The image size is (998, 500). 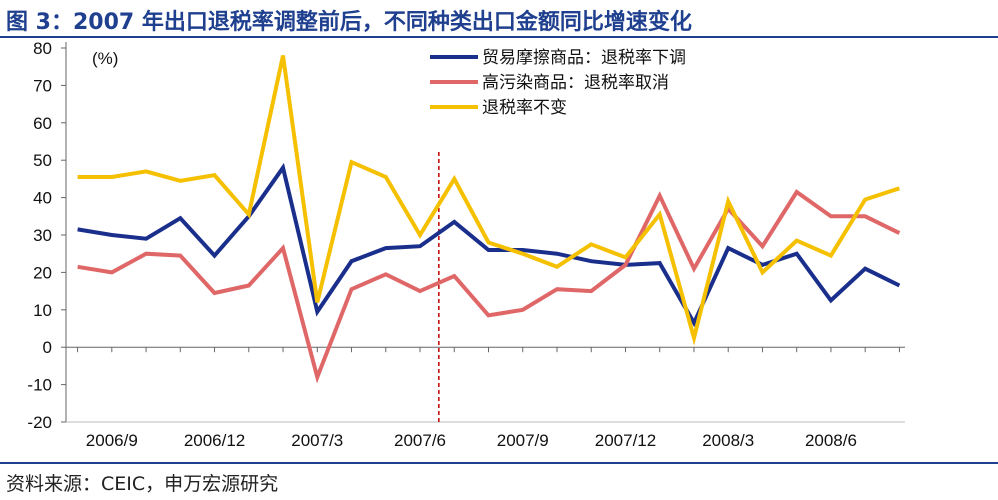 I want to click on y-tick-label: 60, so click(x=42, y=123).